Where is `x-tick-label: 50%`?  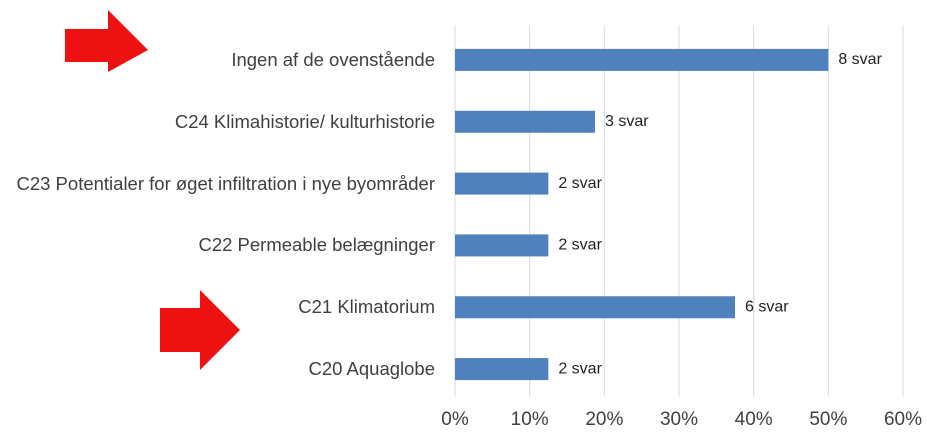 x-tick-label: 50% is located at coordinates (828, 419).